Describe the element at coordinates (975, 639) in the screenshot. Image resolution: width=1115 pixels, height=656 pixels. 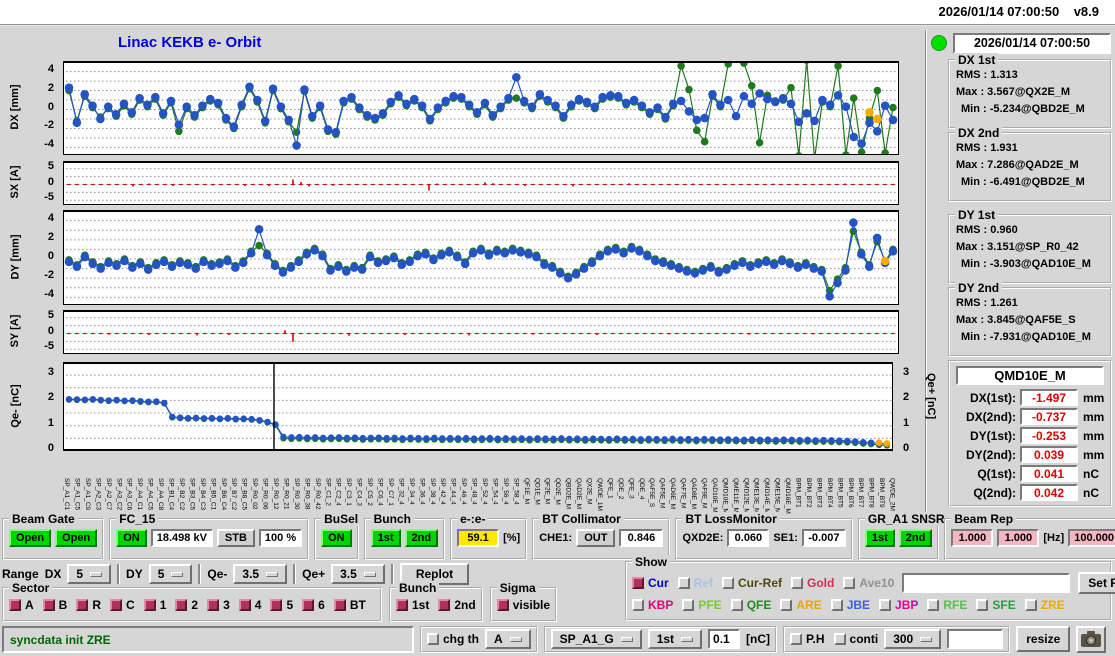
I see `extra-input` at that location.